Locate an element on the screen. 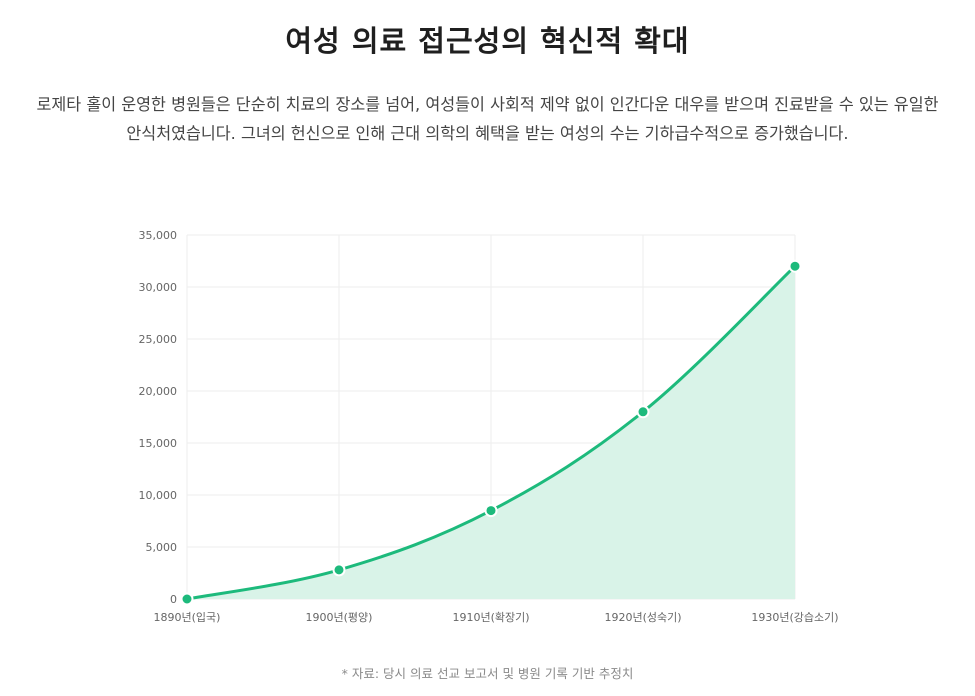 This screenshot has height=696, width=975. x-tick-label: 1910년(확장기) is located at coordinates (490, 617).